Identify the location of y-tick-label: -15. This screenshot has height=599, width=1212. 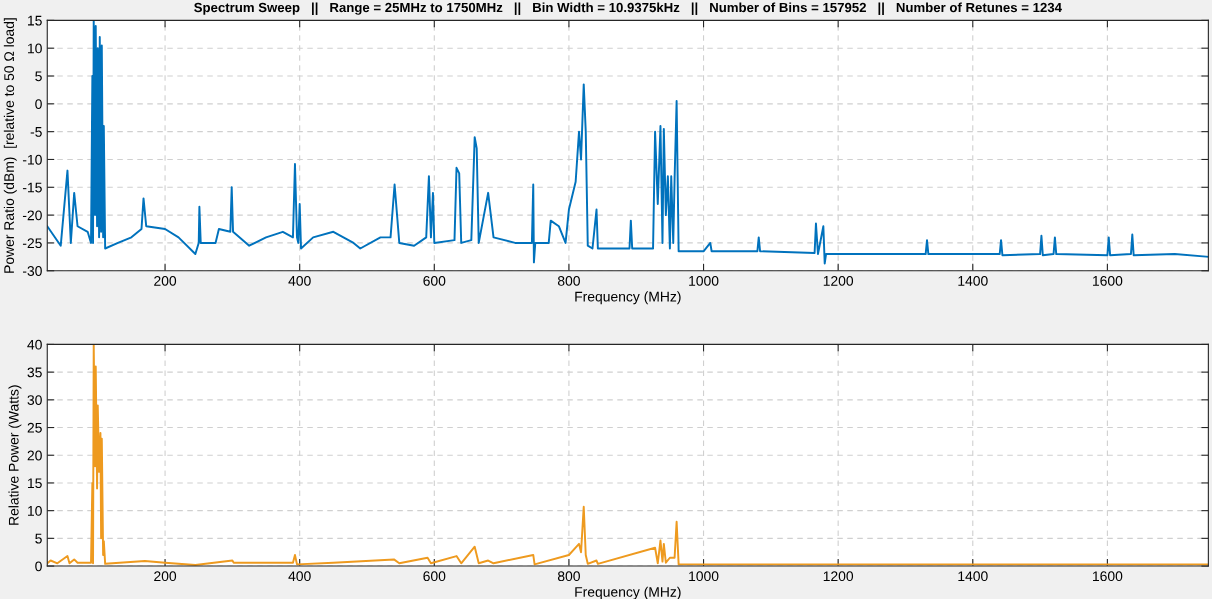
(32, 187).